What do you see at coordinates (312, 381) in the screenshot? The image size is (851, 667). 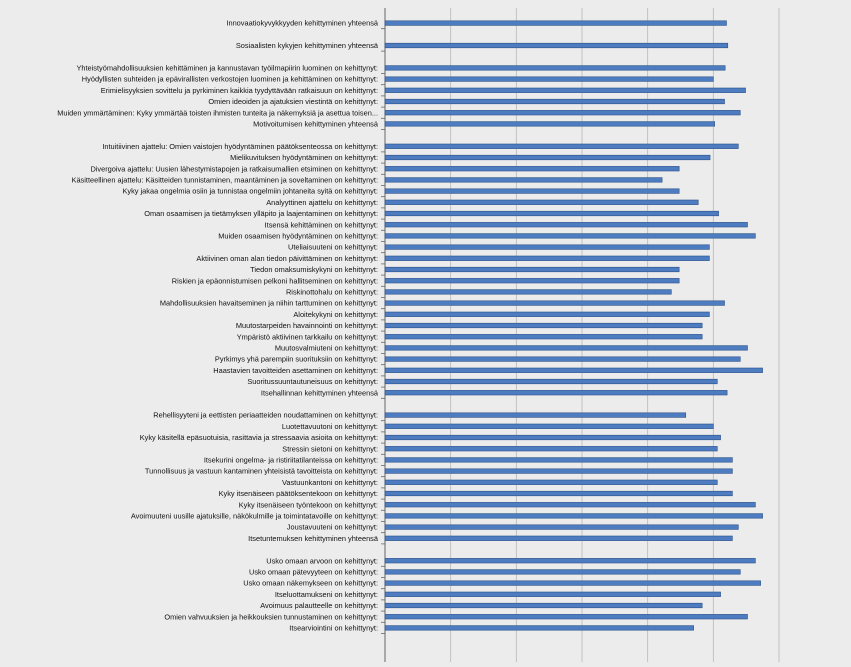 I see `category-label: Suoritussuuntautuneisuus on kehittynyt:` at bounding box center [312, 381].